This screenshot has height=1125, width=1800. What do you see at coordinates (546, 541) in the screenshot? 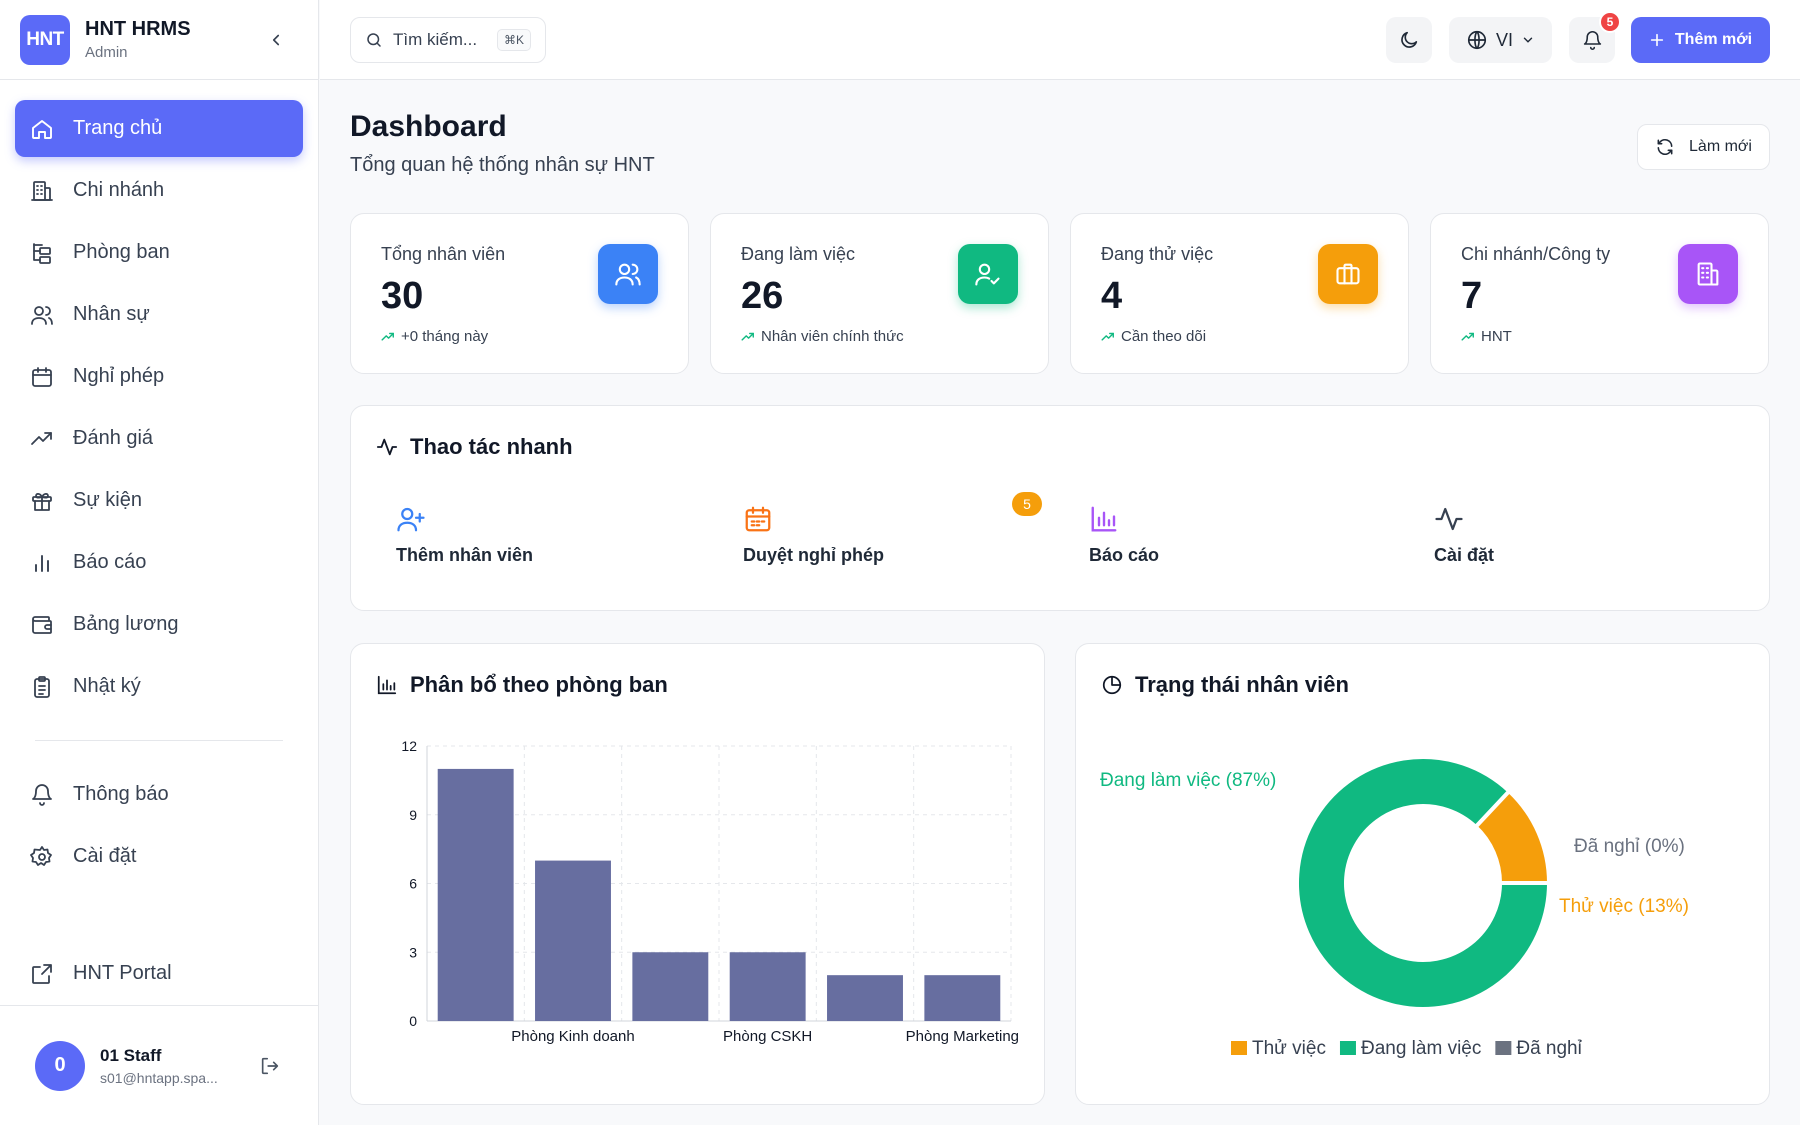
I see `quick-action-add-employee: Thêm nhân viên` at bounding box center [546, 541].